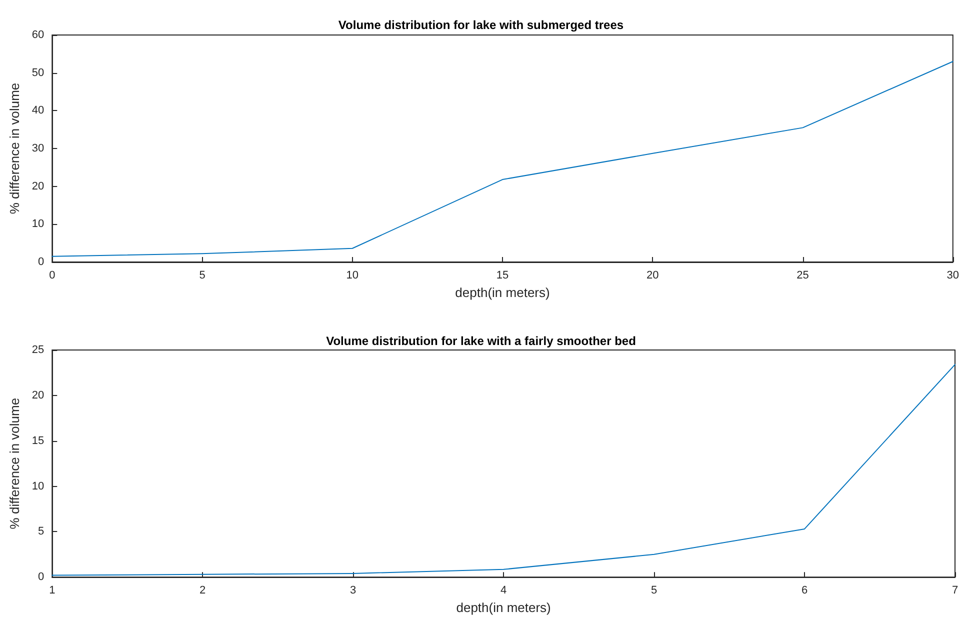 This screenshot has width=962, height=619. Describe the element at coordinates (953, 276) in the screenshot. I see `x-tick-label: 30` at that location.